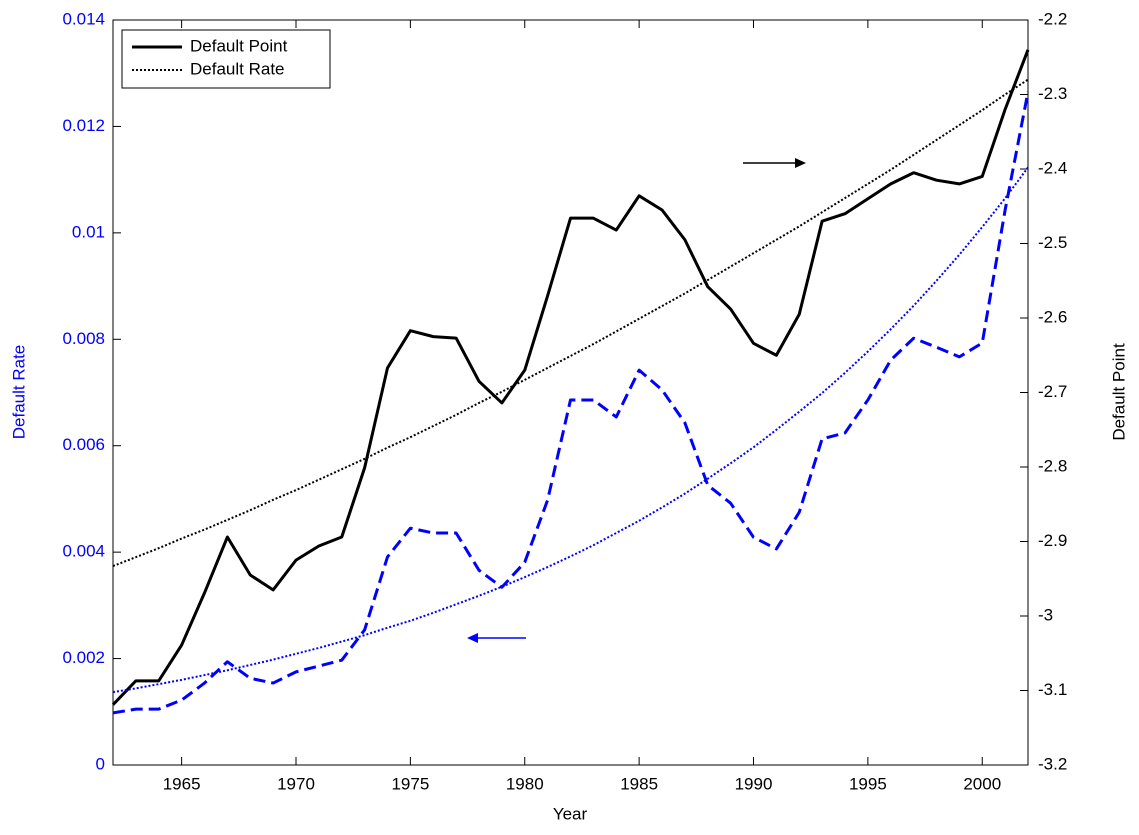  Describe the element at coordinates (1052, 93) in the screenshot. I see `y2-tick-label: -2.3` at that location.